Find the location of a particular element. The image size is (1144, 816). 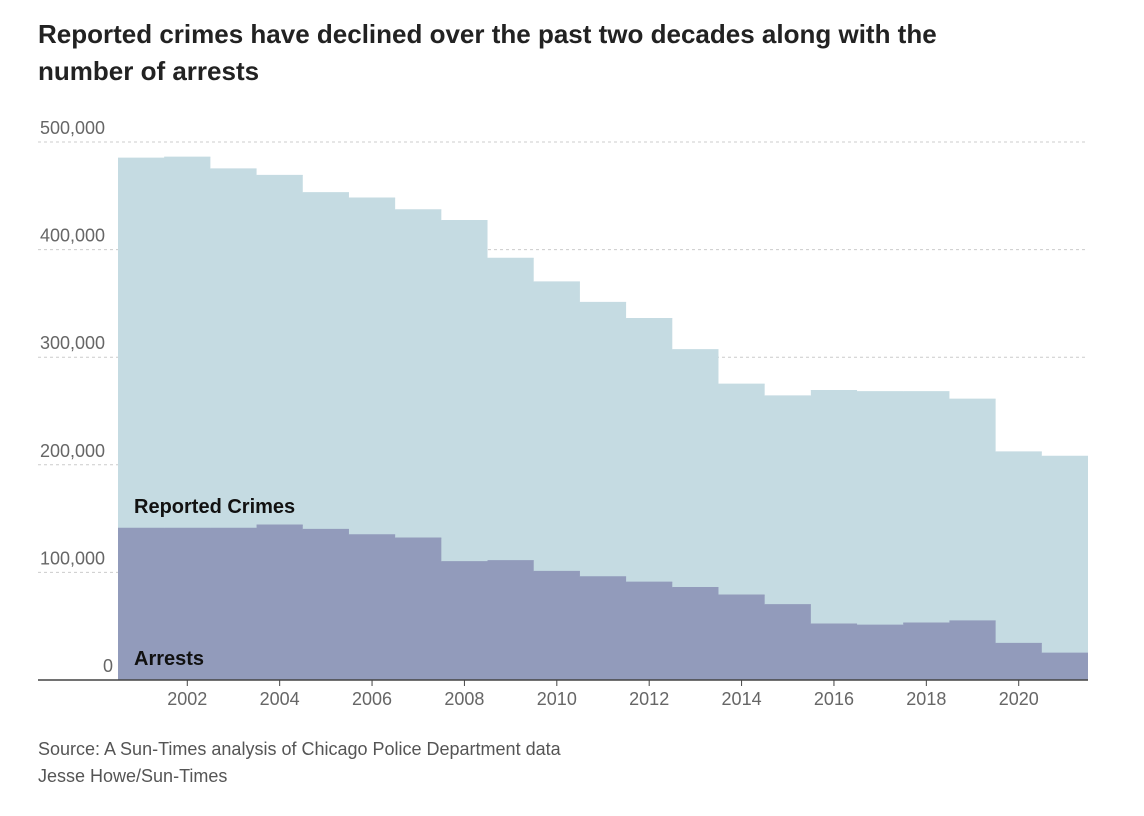

y-axis: 0 100,000 200,000 300,000 400,000 500,000 is located at coordinates (76, 397).